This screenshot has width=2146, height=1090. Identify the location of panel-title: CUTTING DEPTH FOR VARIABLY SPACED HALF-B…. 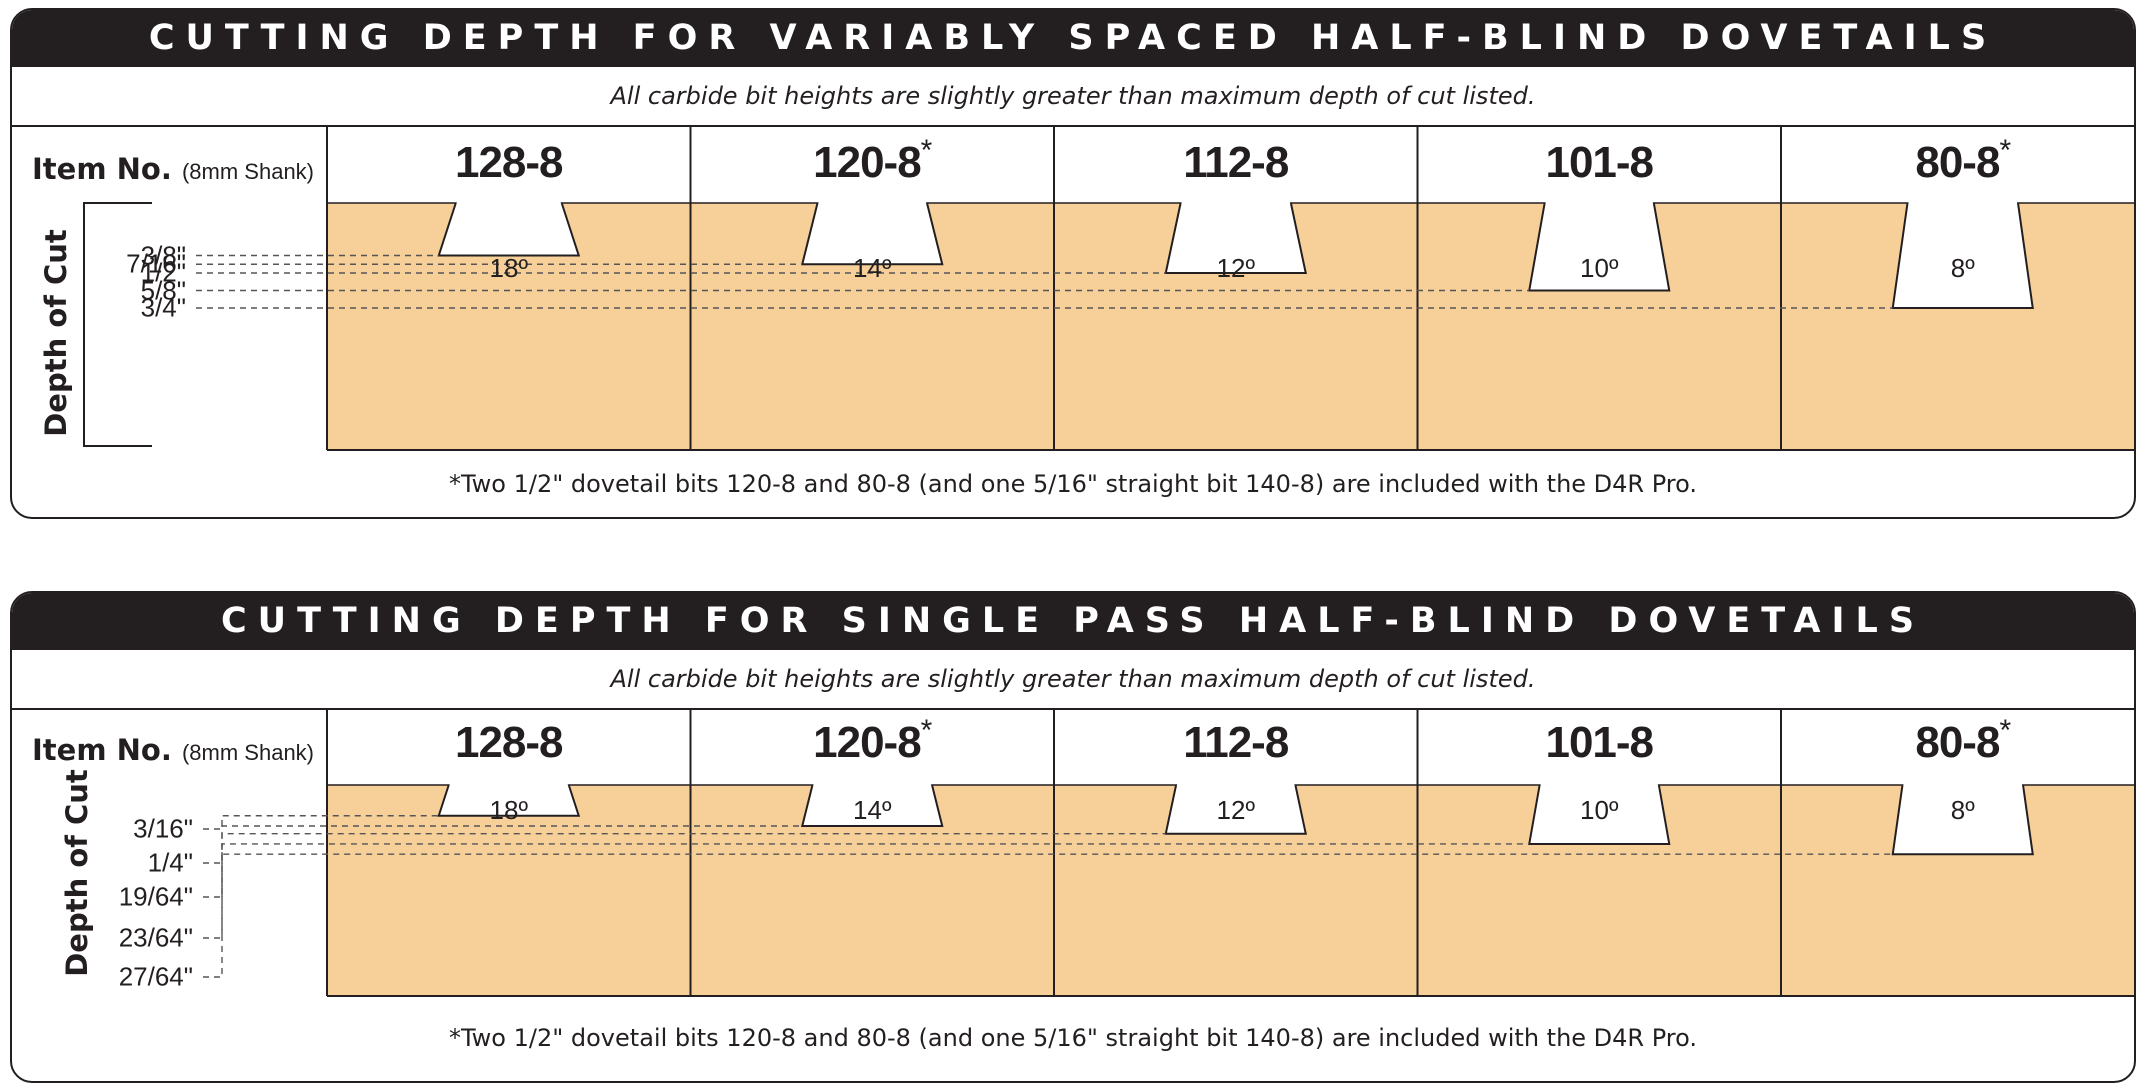
(1073, 38).